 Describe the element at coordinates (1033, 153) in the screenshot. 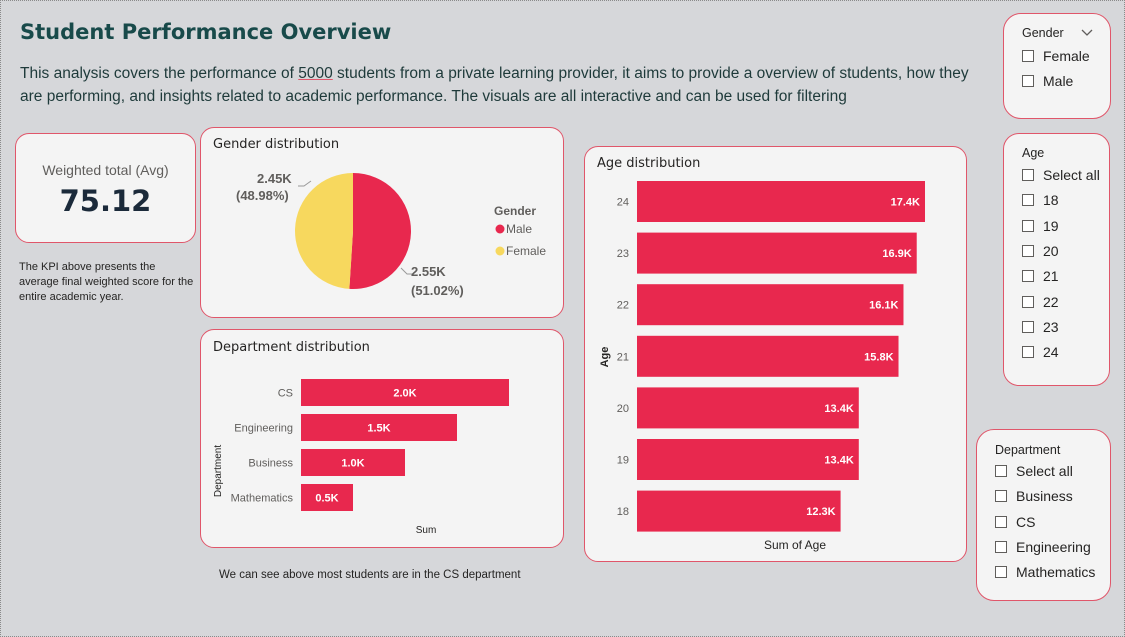

I see `age-slicer-title: Age` at that location.